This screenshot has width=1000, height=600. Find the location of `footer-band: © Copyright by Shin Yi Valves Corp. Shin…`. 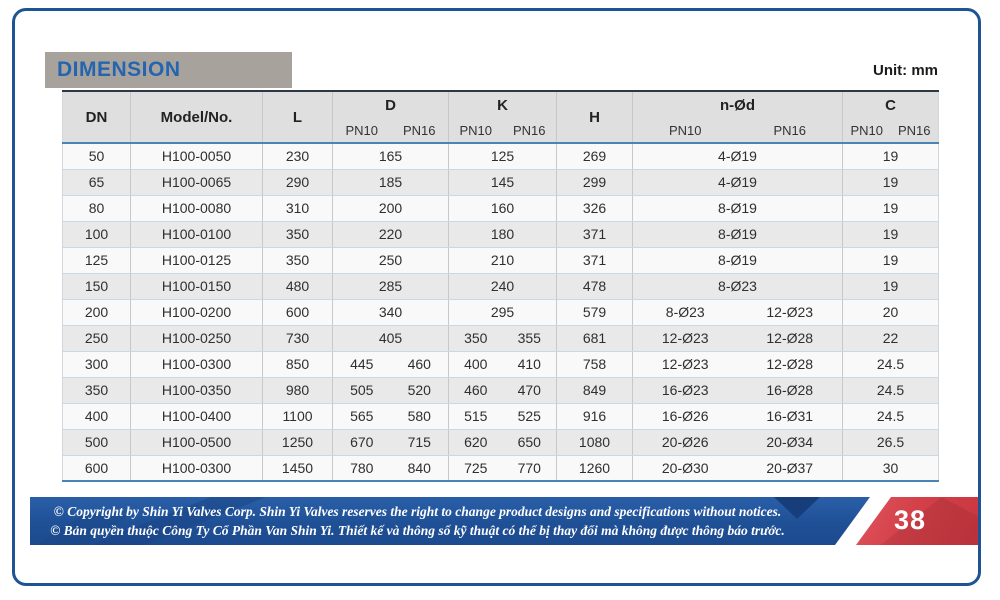

footer-band: © Copyright by Shin Yi Valves Corp. Shin… is located at coordinates (504, 521).